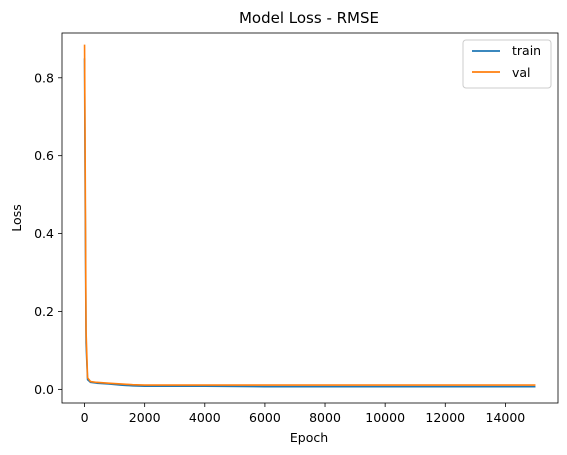  What do you see at coordinates (325, 417) in the screenshot?
I see `x-tick-label: 8000` at bounding box center [325, 417].